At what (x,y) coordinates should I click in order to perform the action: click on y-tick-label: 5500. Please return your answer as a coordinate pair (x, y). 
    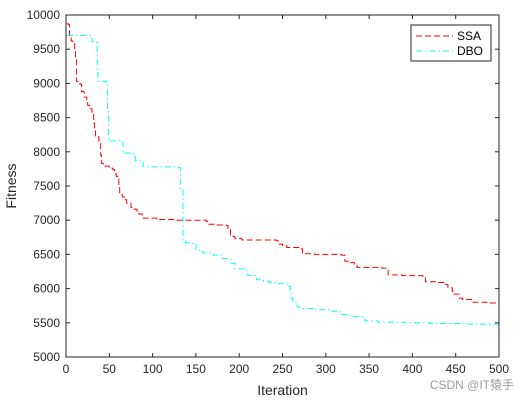
    Looking at the image, I should click on (46, 323).